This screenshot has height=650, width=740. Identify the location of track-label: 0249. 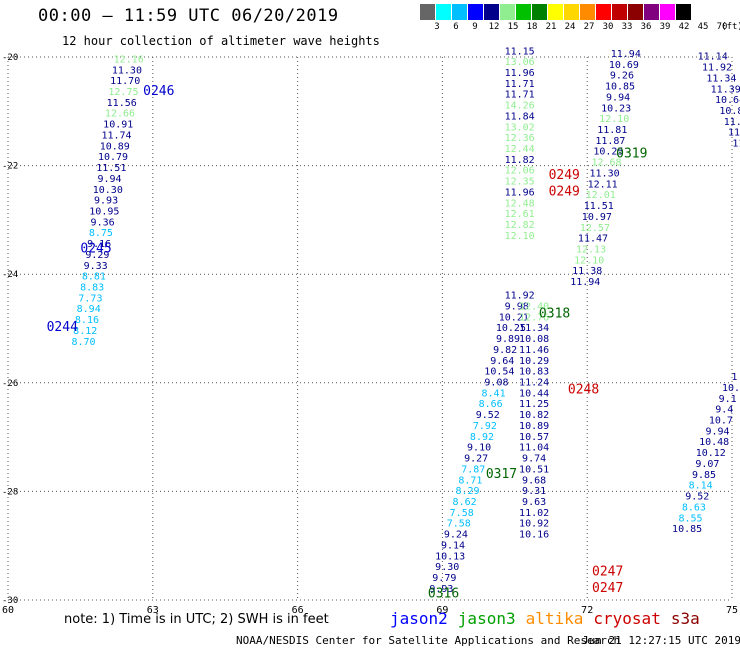
(564, 175).